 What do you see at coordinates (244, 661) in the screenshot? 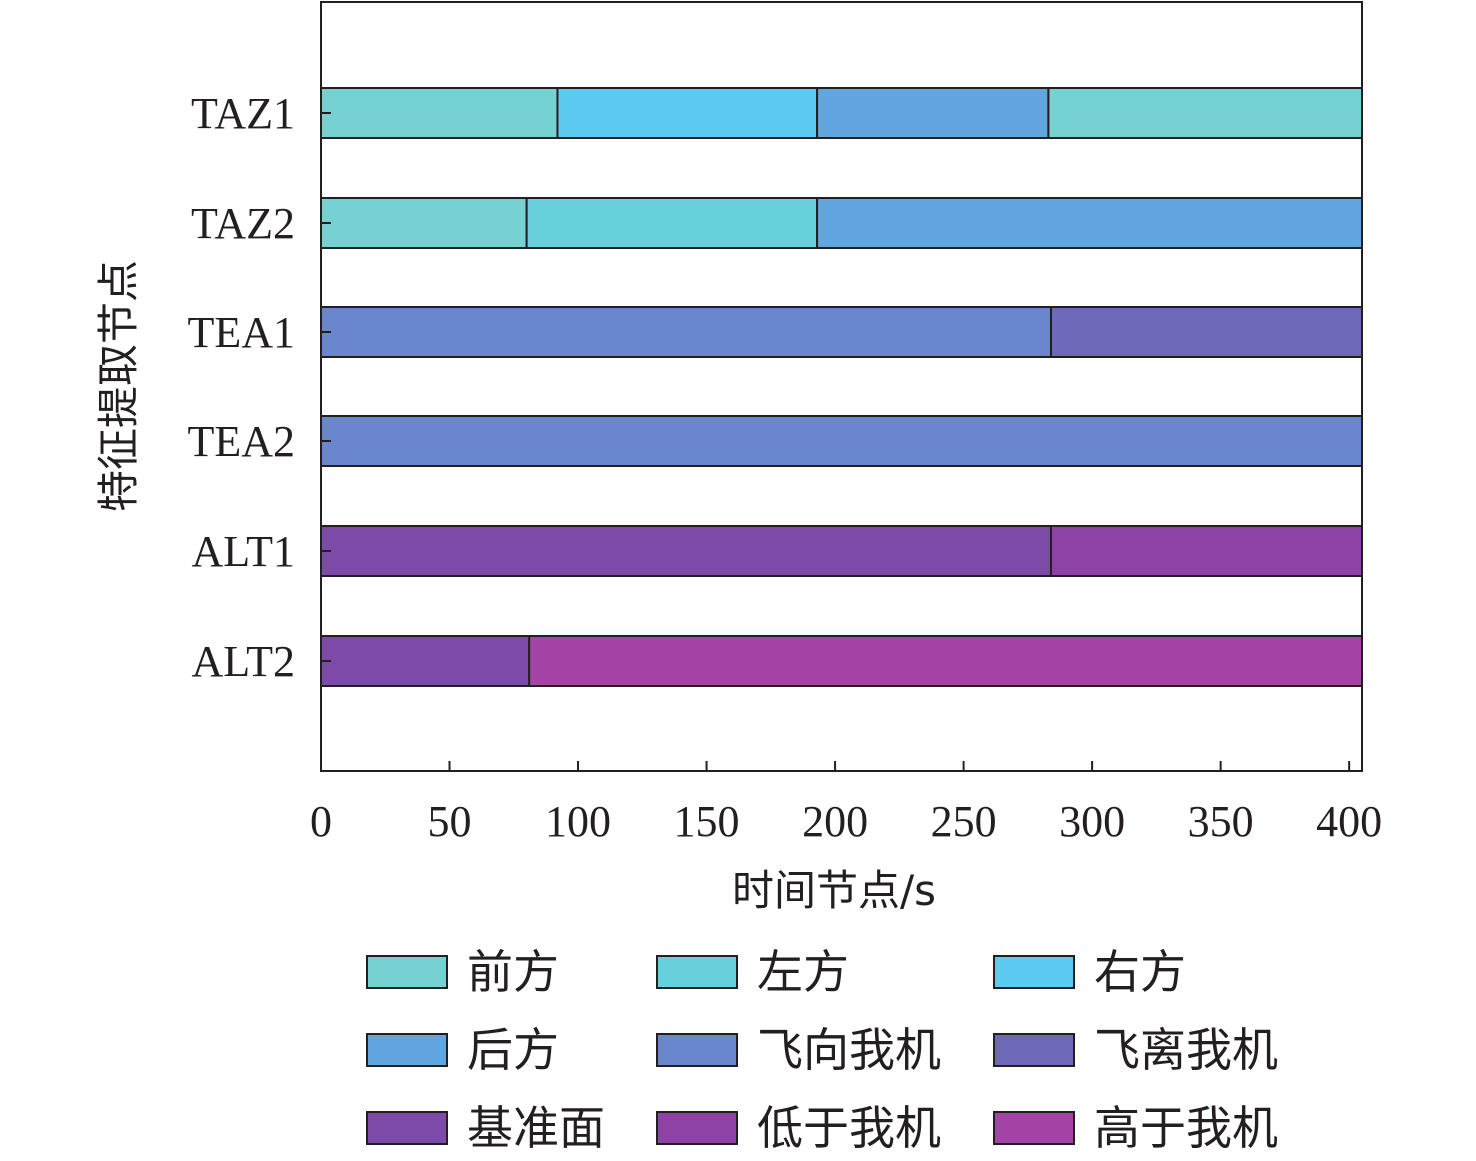
I see `y-tick-label-alt2: ALT2` at bounding box center [244, 661].